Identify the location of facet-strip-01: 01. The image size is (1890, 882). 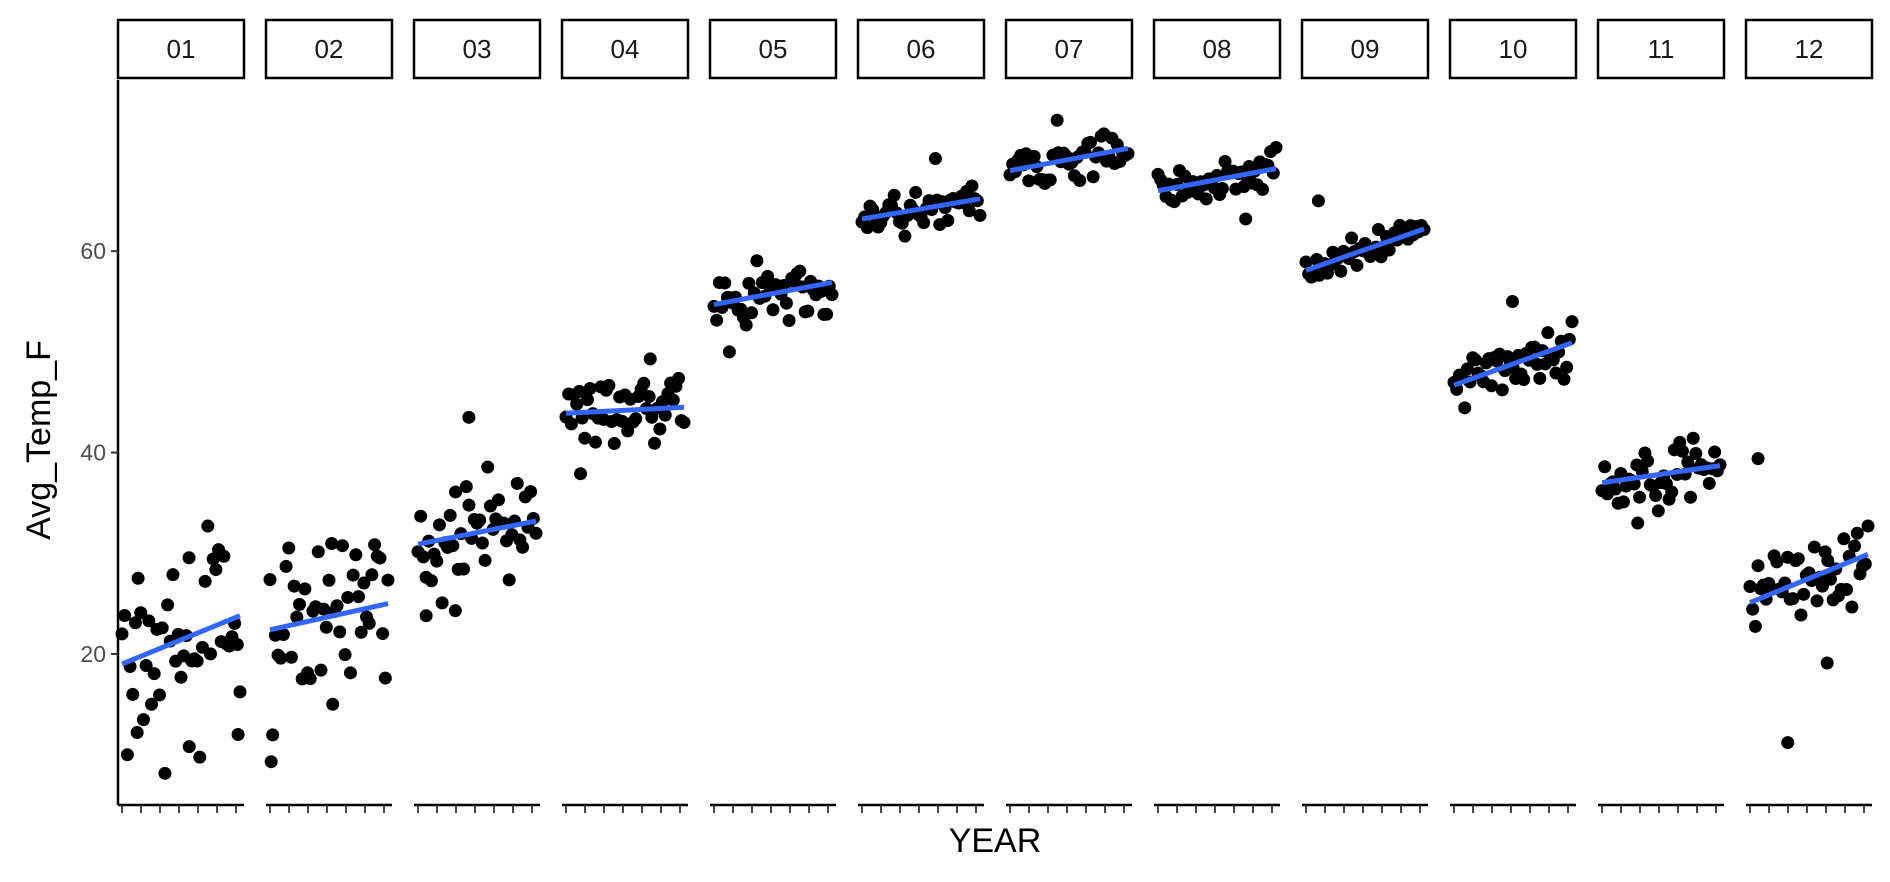
(181, 49).